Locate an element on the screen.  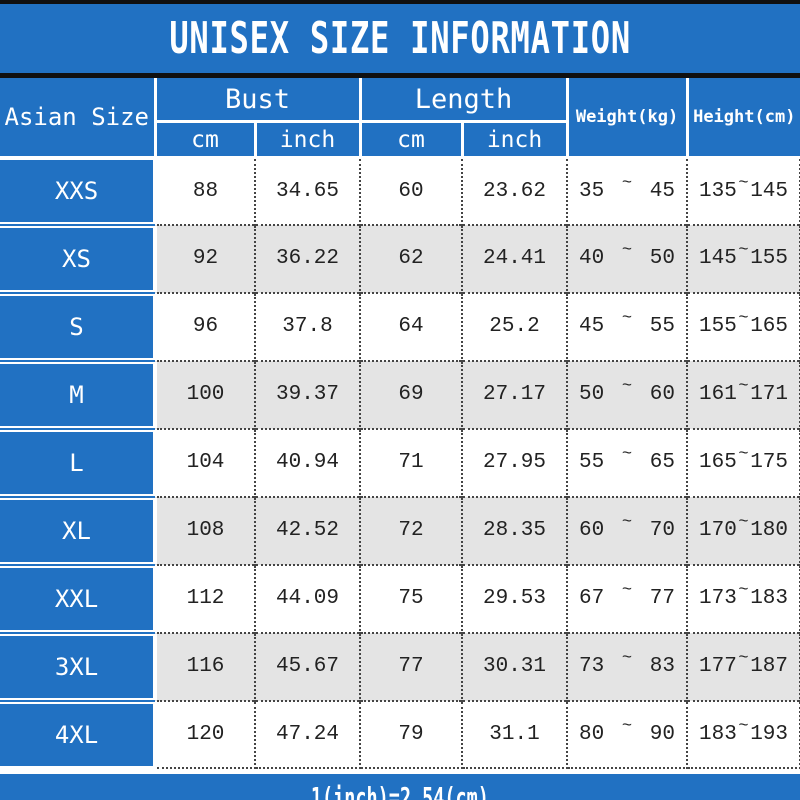
cell-bust-inch: 39.37 is located at coordinates (308, 394).